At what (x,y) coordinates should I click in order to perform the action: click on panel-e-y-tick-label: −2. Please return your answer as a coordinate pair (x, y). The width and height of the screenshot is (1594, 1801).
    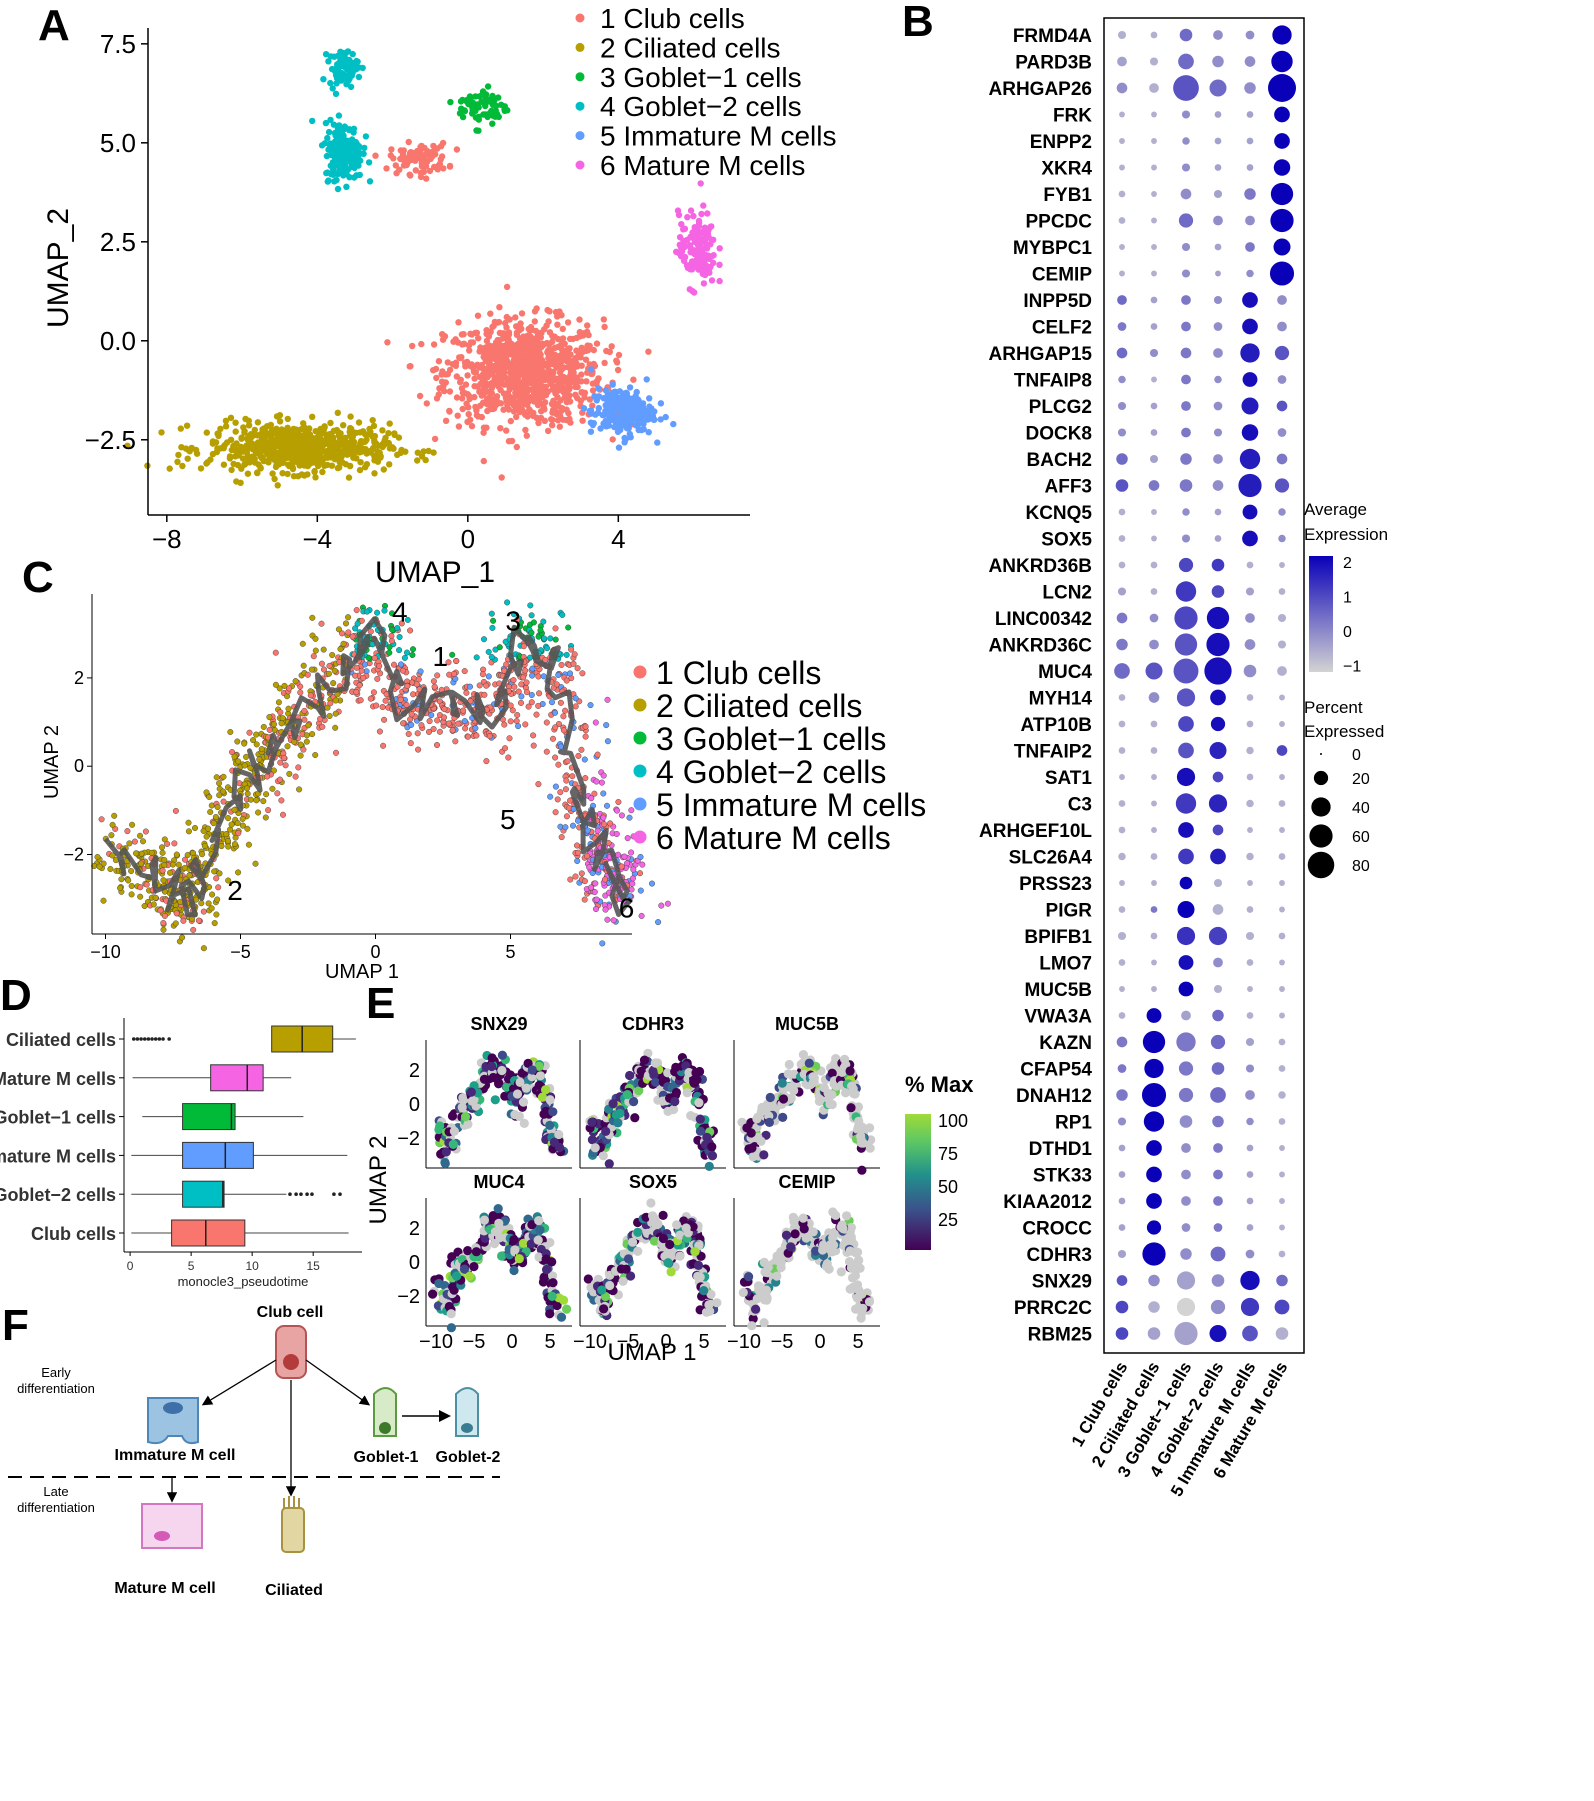
    Looking at the image, I should click on (408, 1139).